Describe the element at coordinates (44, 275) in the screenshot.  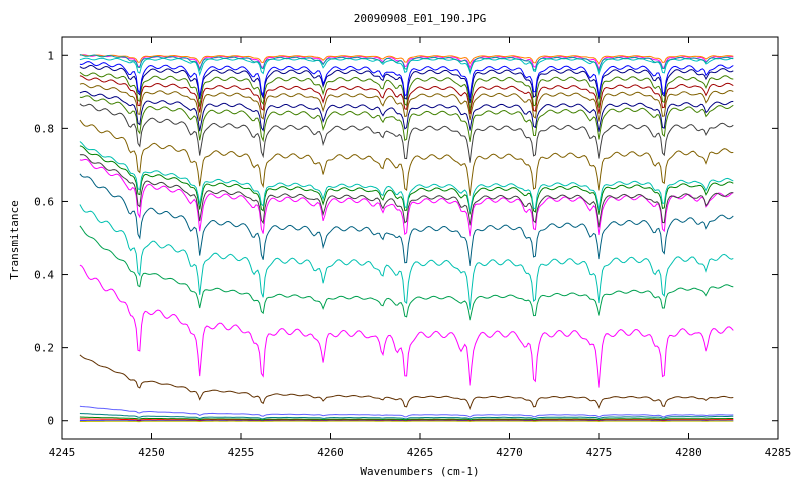
I see `y-tick-label: 0.4` at that location.